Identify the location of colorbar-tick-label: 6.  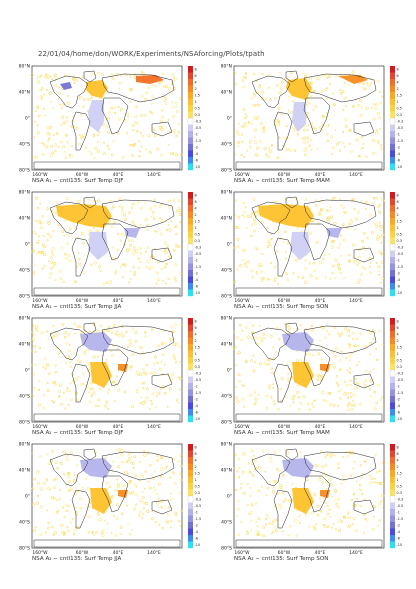
(398, 76).